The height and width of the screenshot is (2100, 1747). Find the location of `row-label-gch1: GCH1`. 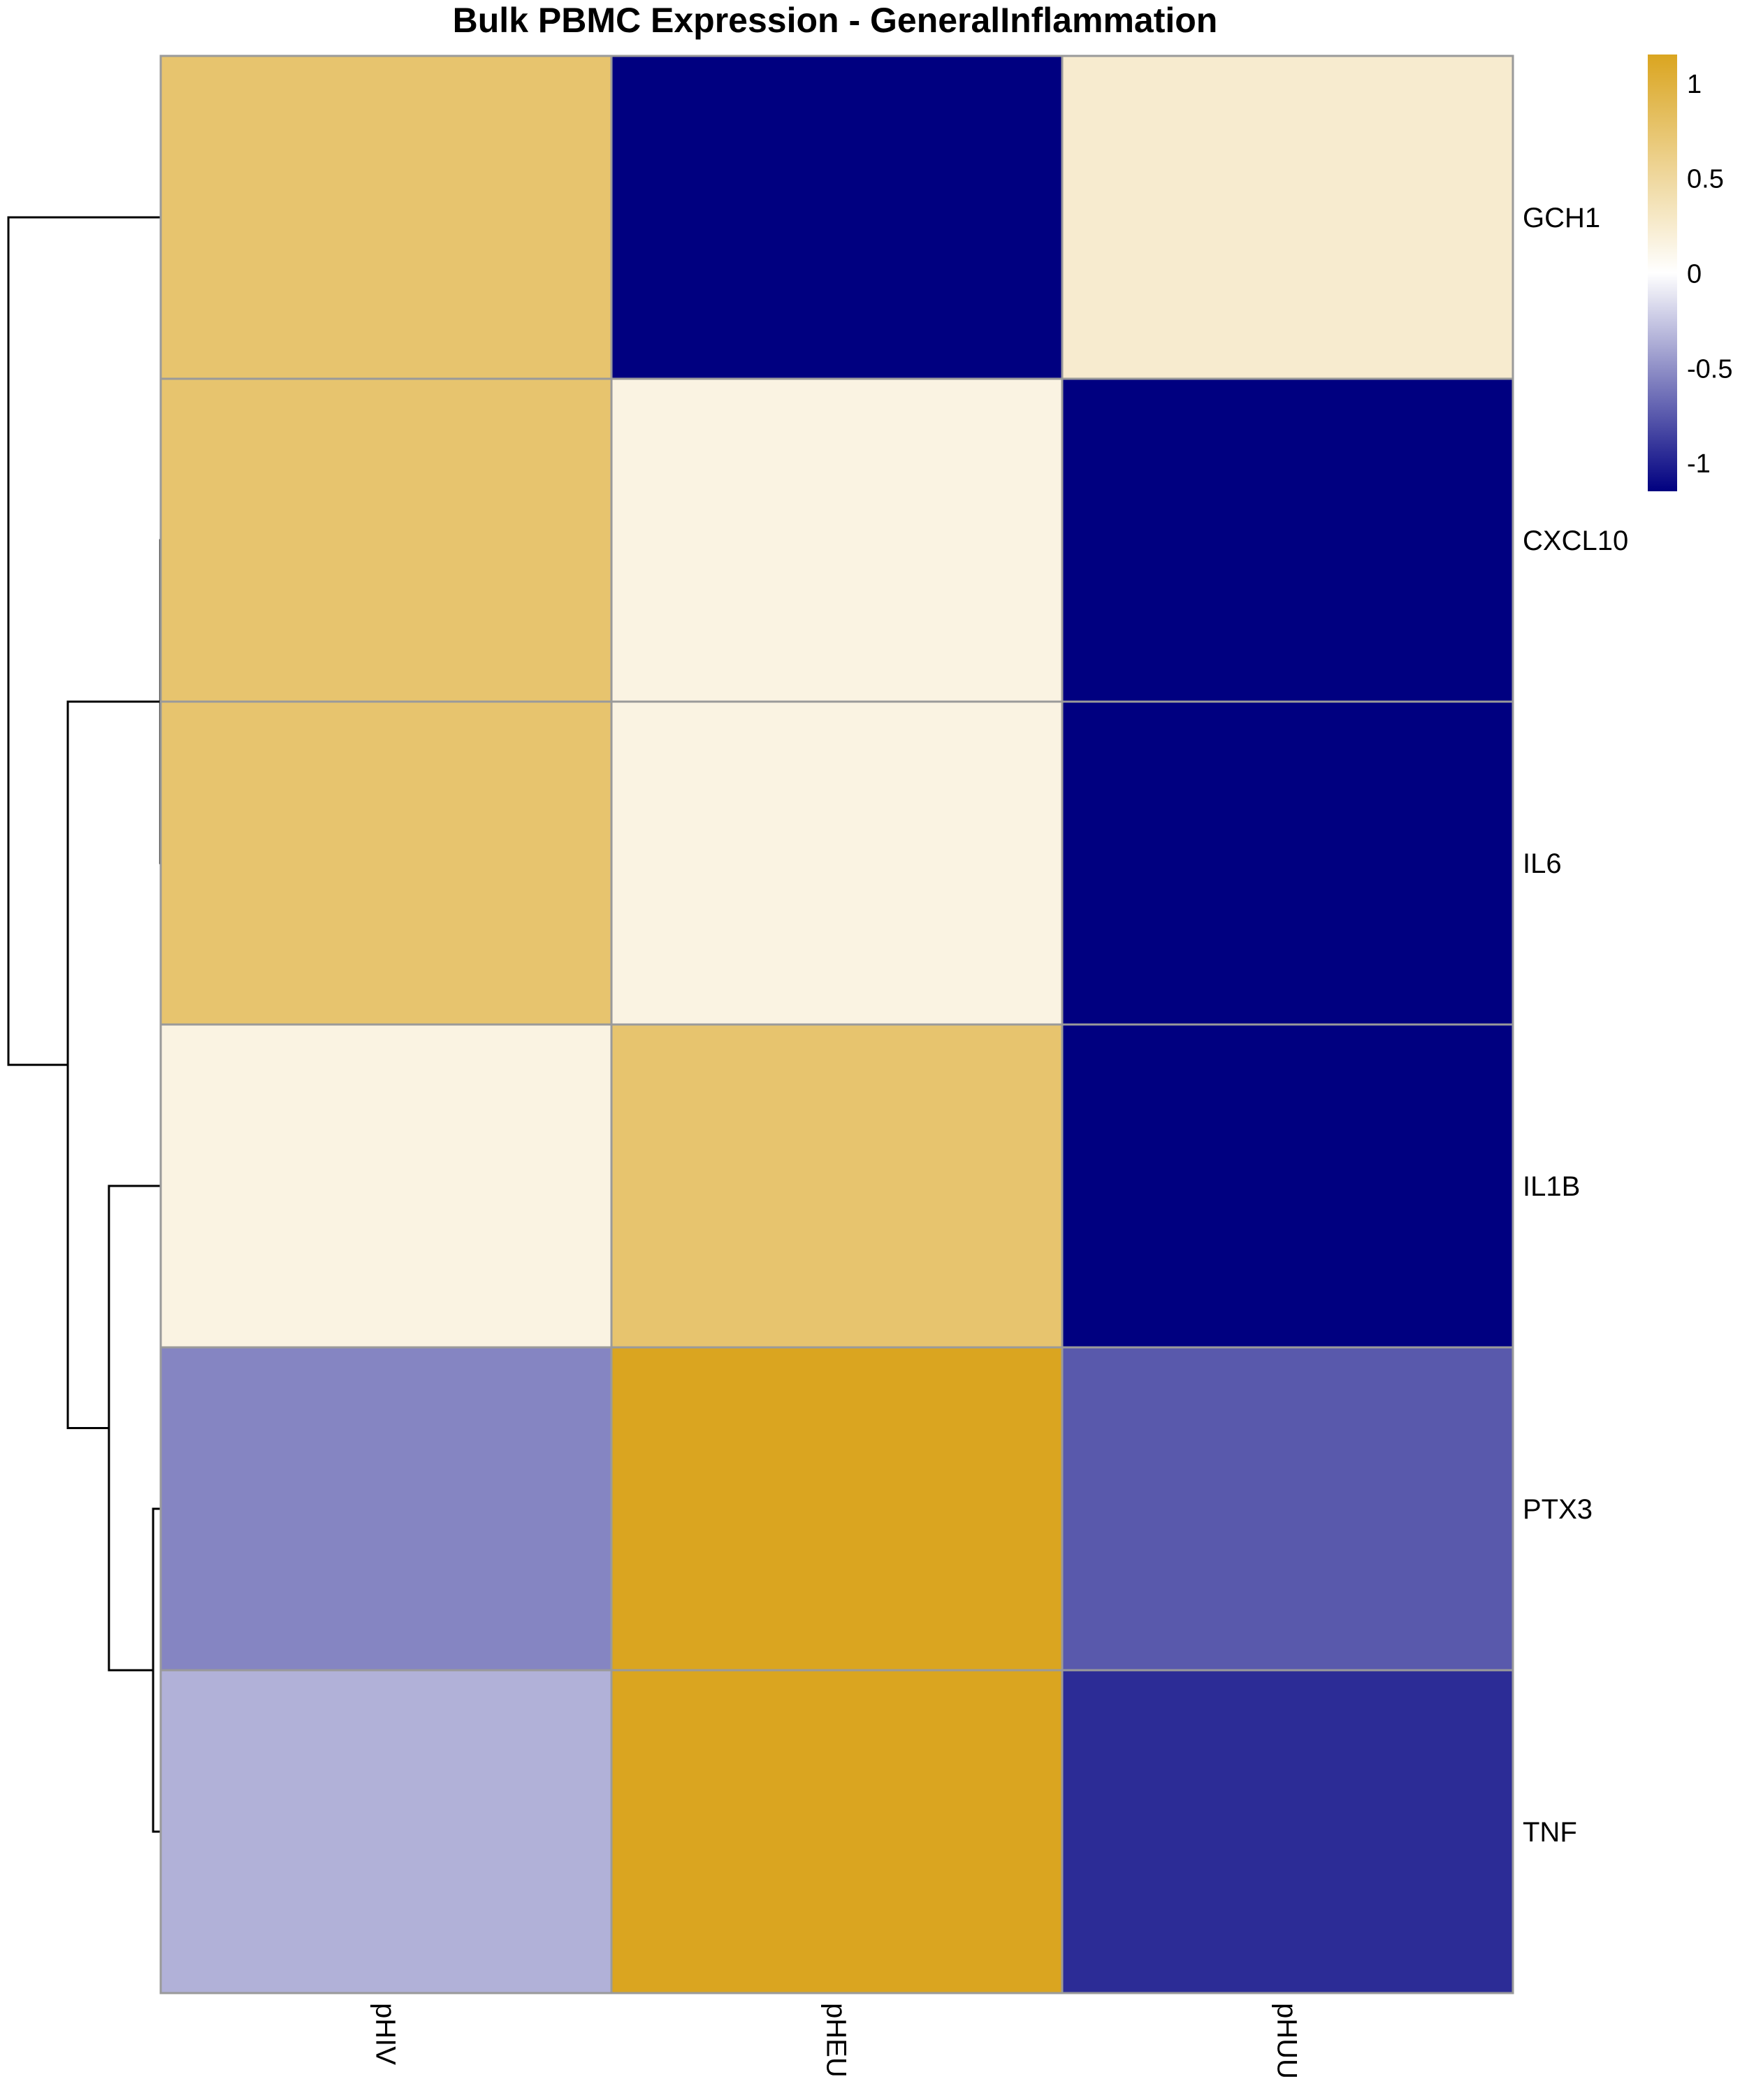

row-label-gch1: GCH1 is located at coordinates (1562, 218).